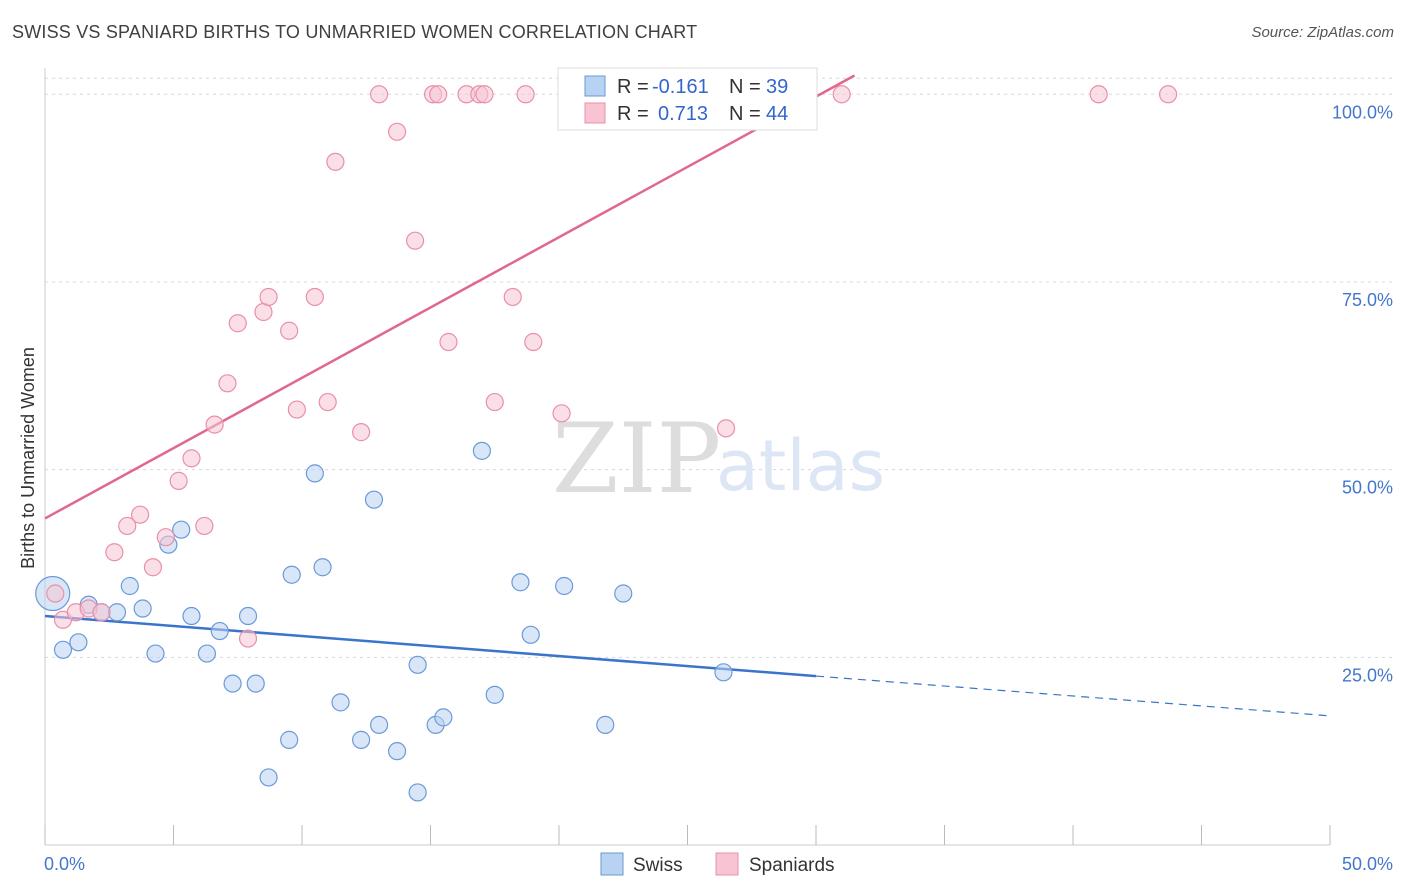  Describe the element at coordinates (1367, 675) in the screenshot. I see `y-tick-label-0: 25.0%` at that location.